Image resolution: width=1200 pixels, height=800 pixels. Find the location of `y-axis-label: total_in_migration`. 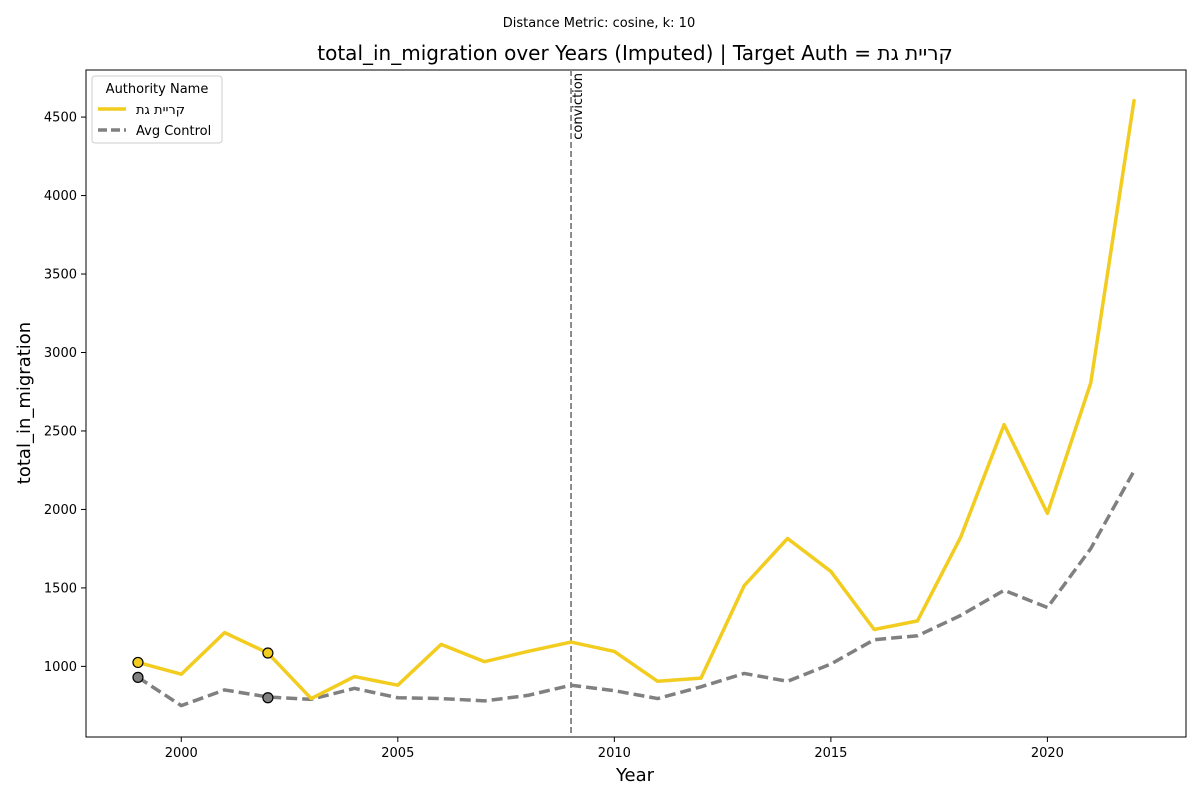

y-axis-label: total_in_migration is located at coordinates (24, 403).